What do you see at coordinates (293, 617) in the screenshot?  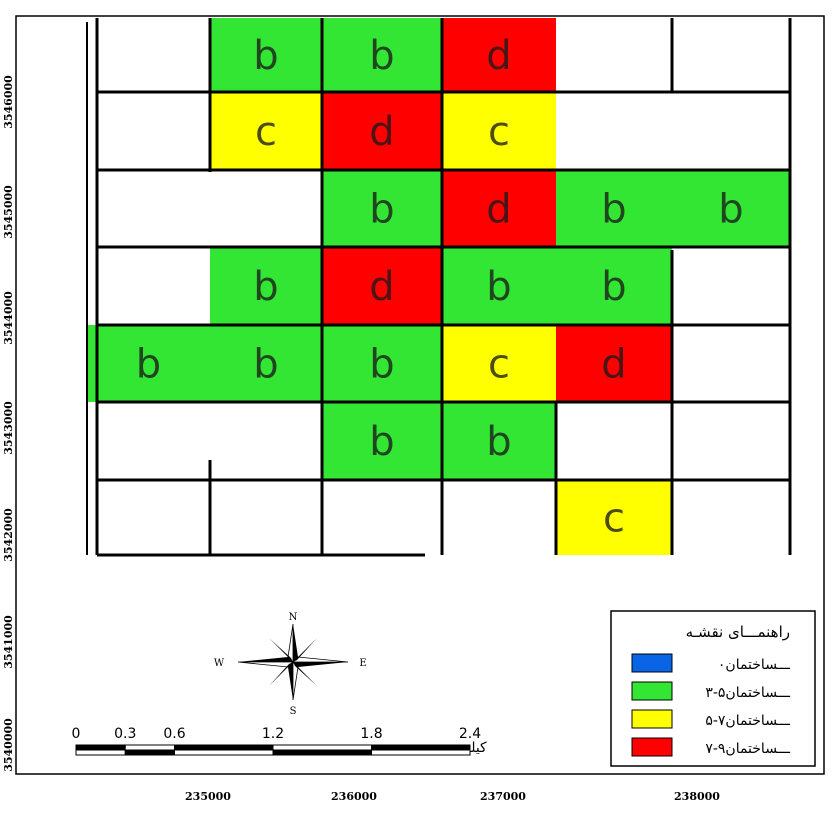 I see `compass-north: N` at bounding box center [293, 617].